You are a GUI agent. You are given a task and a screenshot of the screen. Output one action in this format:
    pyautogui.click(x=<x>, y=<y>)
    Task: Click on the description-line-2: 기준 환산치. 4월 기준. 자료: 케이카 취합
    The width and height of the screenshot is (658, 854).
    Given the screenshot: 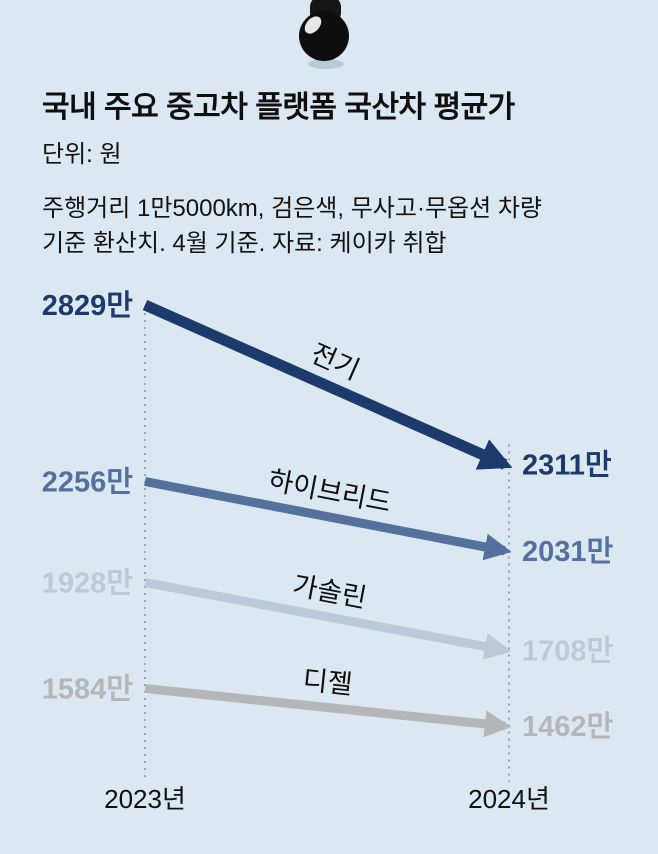 What is the action you would take?
    pyautogui.click(x=244, y=243)
    